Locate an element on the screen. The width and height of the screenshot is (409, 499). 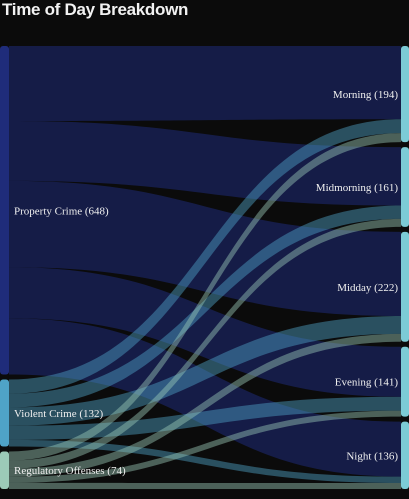
link-regulatory-offenses-to-night is located at coordinates (205, 485).